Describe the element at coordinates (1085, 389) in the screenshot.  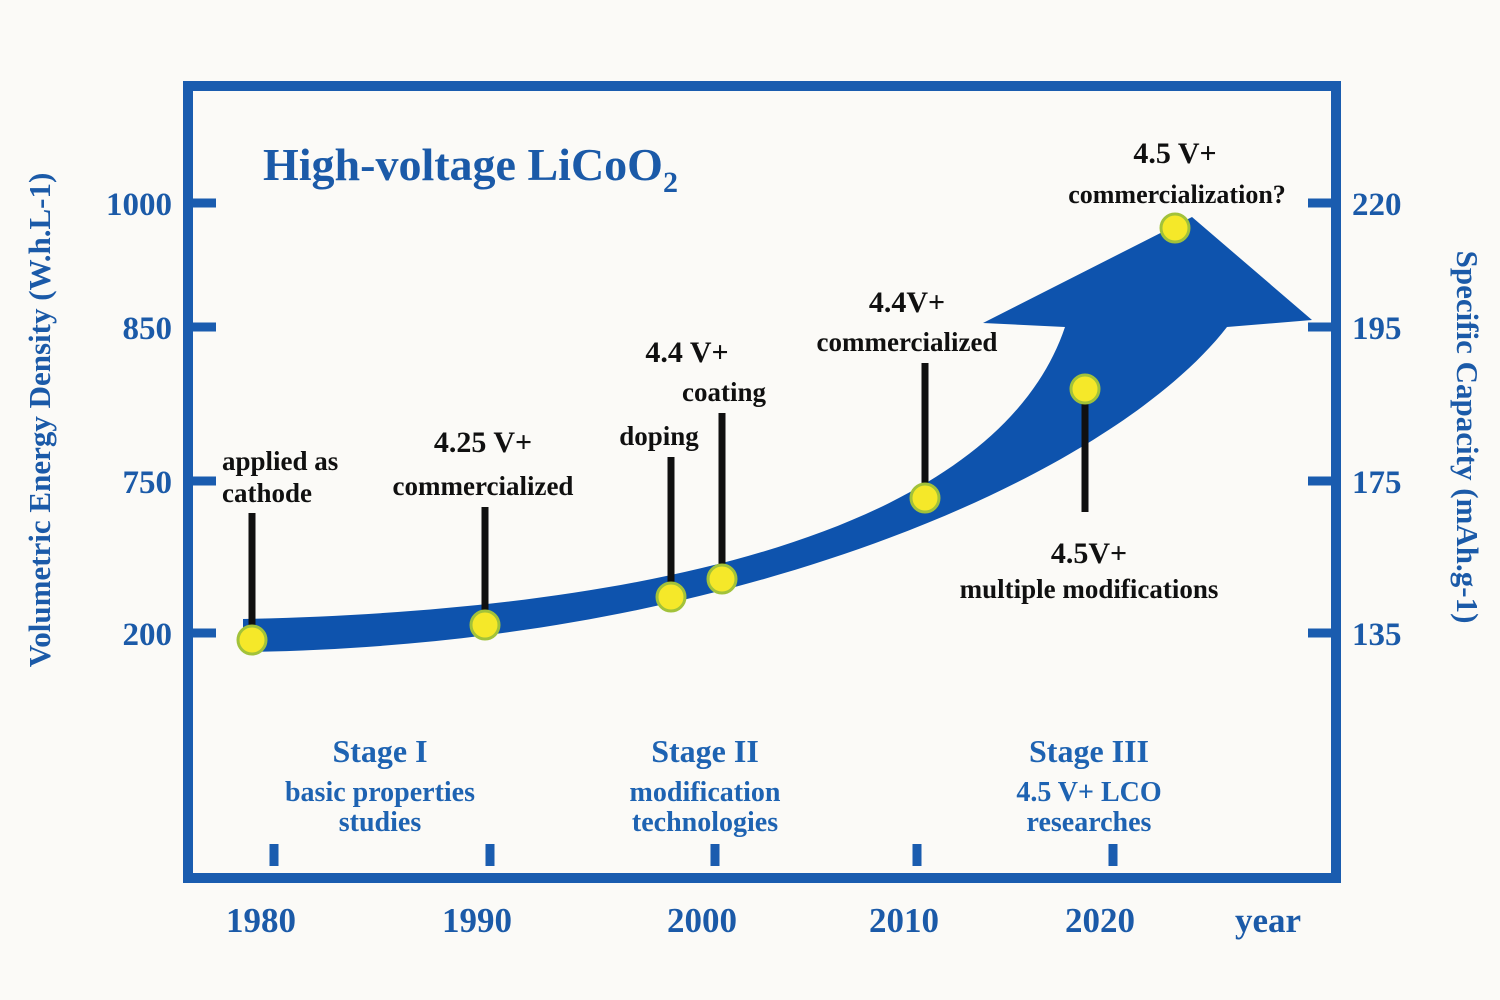
I see `data-point-2019` at that location.